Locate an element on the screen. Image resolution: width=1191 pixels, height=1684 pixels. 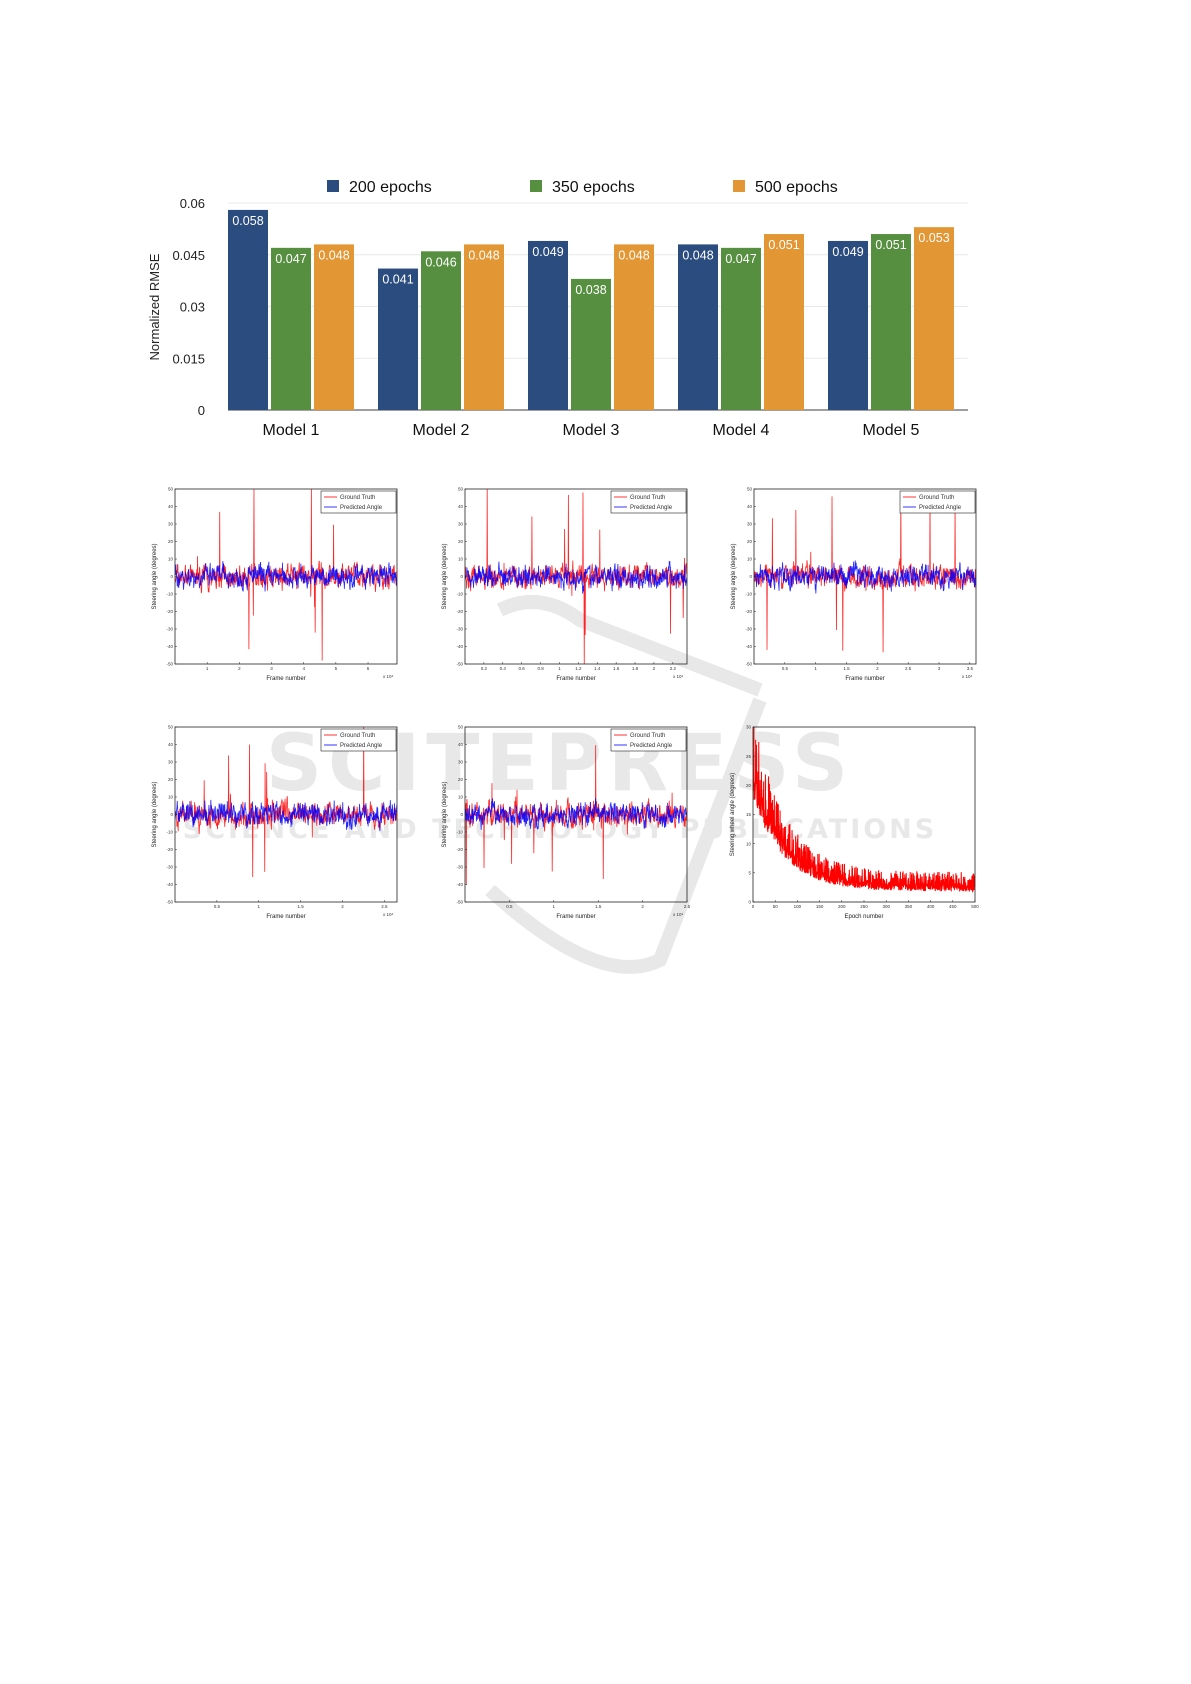
x-tick-label: 350 is located at coordinates (909, 906).